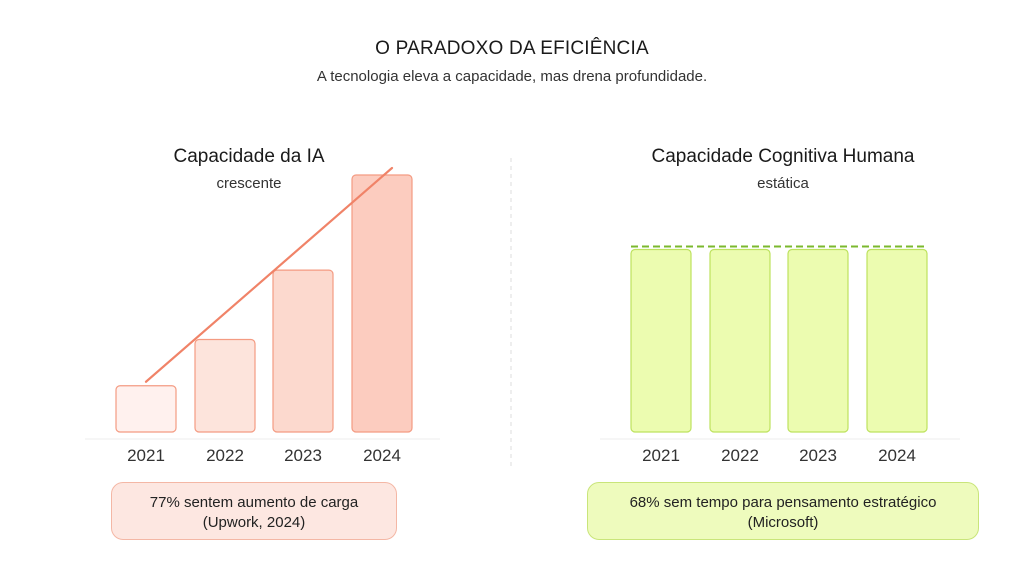 This screenshot has width=1024, height=578. I want to click on chart-title: Capacidade da IA, so click(248, 156).